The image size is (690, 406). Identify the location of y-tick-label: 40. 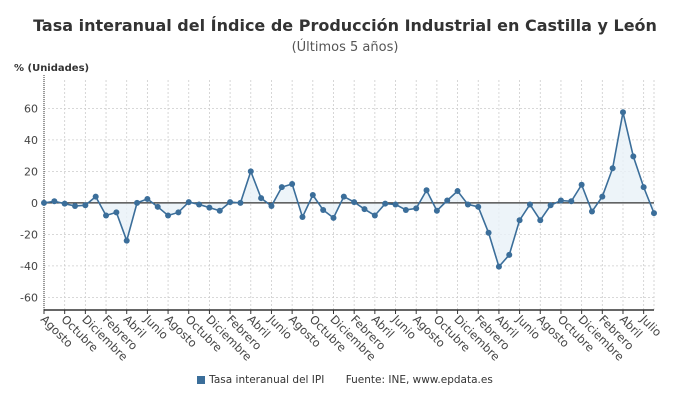
(31, 140).